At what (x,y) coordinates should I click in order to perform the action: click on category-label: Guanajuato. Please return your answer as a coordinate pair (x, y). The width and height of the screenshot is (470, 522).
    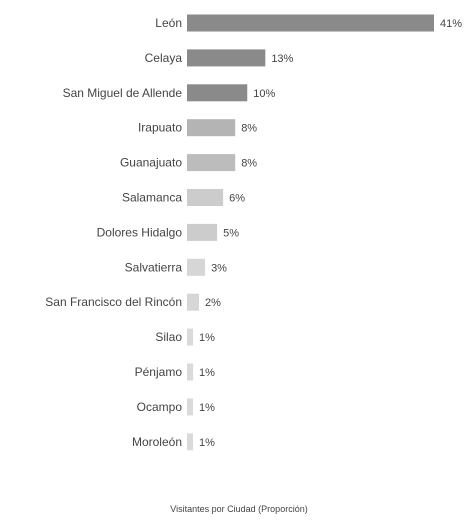
    Looking at the image, I should click on (151, 163).